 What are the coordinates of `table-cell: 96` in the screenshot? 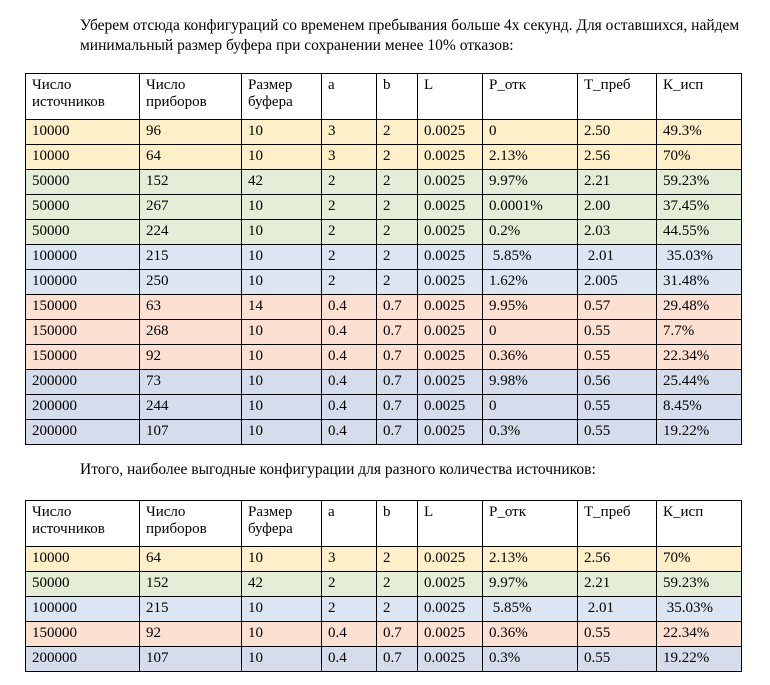 It's located at (190, 132).